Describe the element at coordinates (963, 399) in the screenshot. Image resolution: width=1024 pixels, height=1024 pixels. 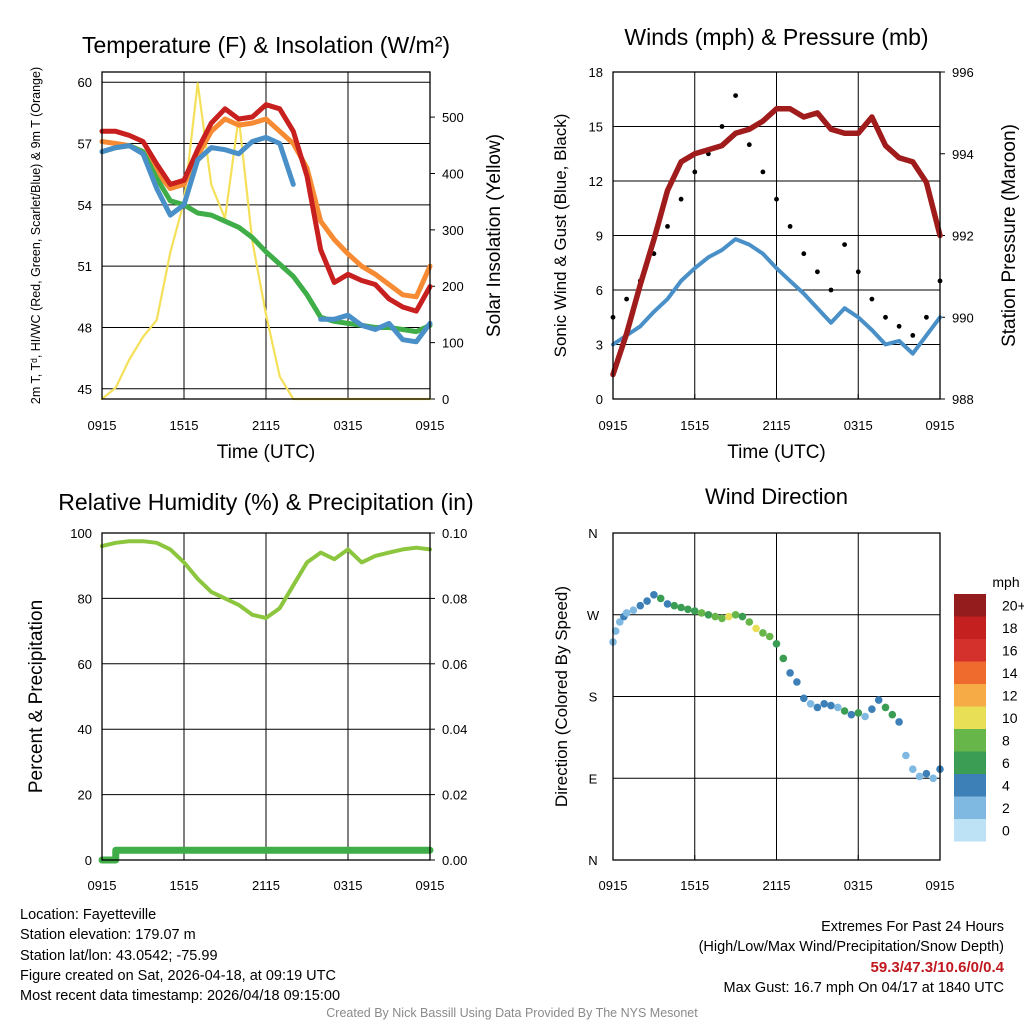
I see `y2-tick-label: 988` at that location.